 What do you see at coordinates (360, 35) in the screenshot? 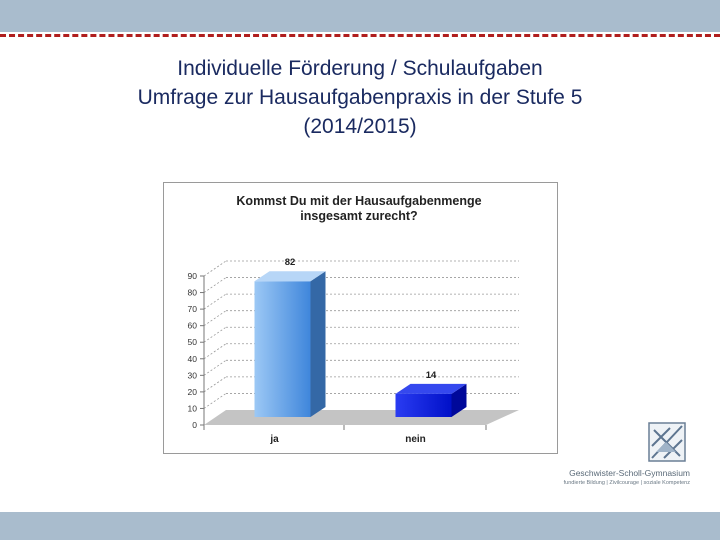
I see `dashed-rule` at bounding box center [360, 35].